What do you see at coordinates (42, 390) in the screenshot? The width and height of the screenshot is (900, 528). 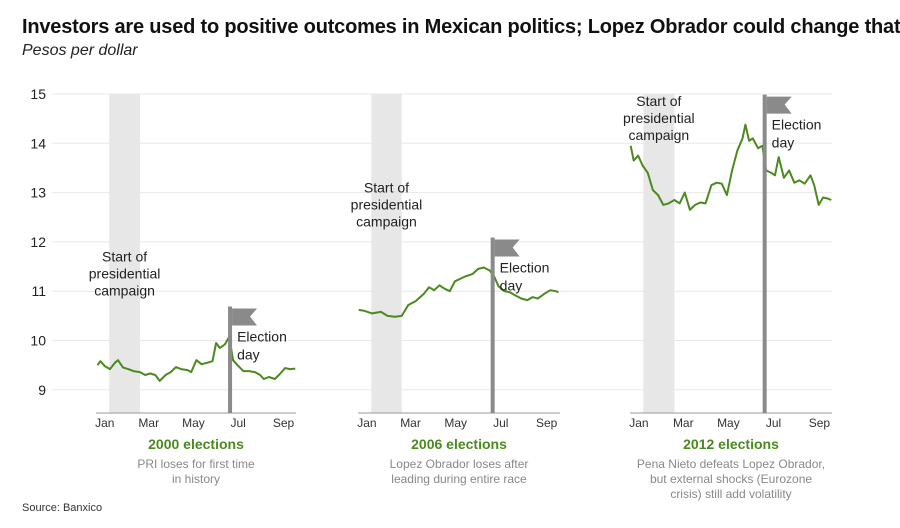 I see `y-tick-label: 9` at bounding box center [42, 390].